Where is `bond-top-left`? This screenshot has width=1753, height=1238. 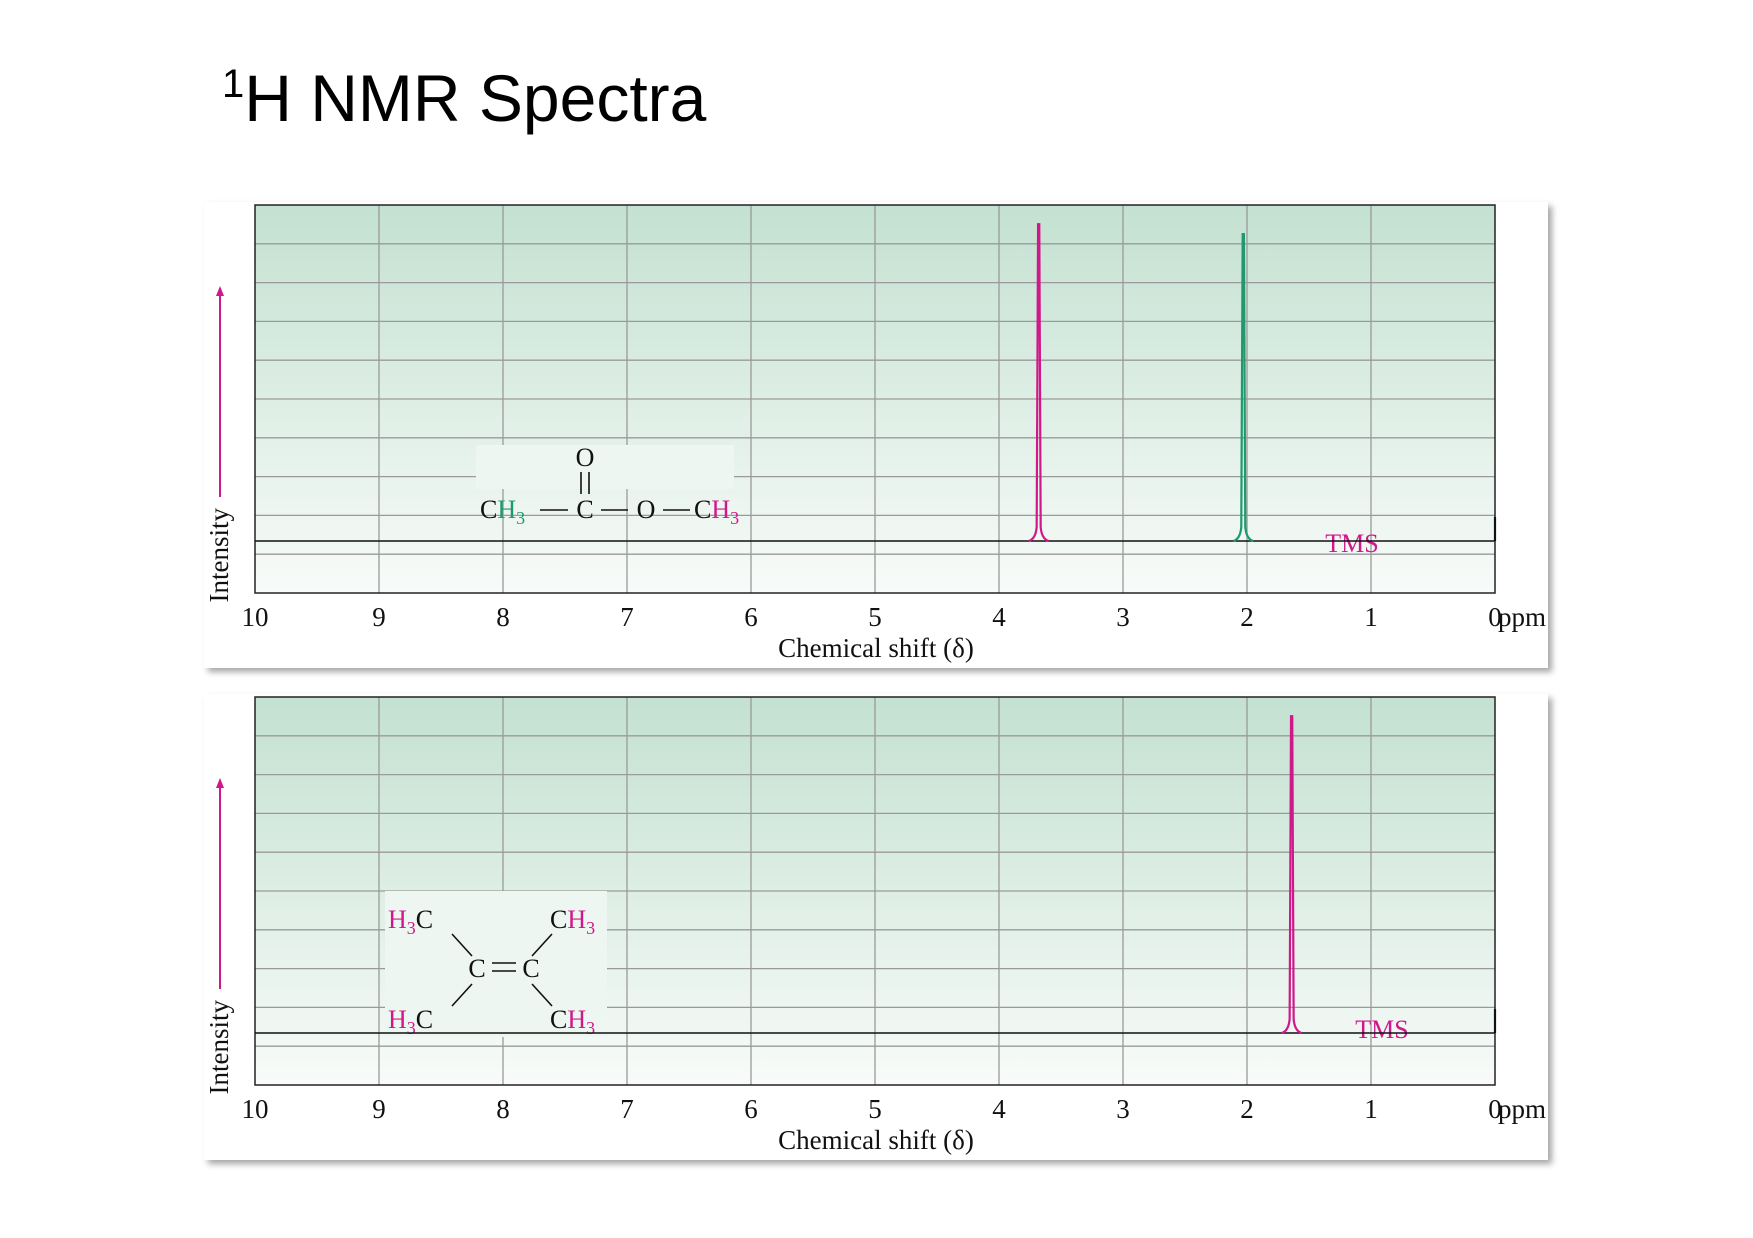 bond-top-left is located at coordinates (462, 945).